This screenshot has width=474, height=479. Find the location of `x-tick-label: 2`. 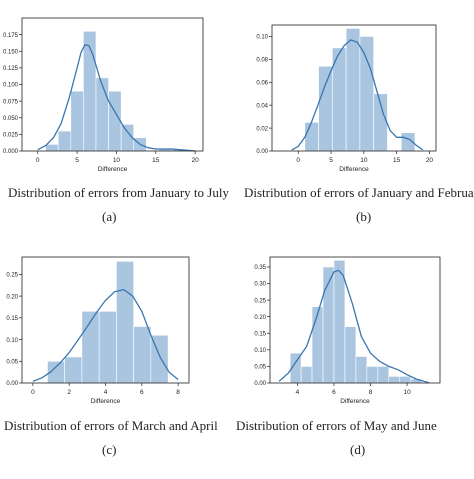

x-tick-label: 2 is located at coordinates (69, 392).